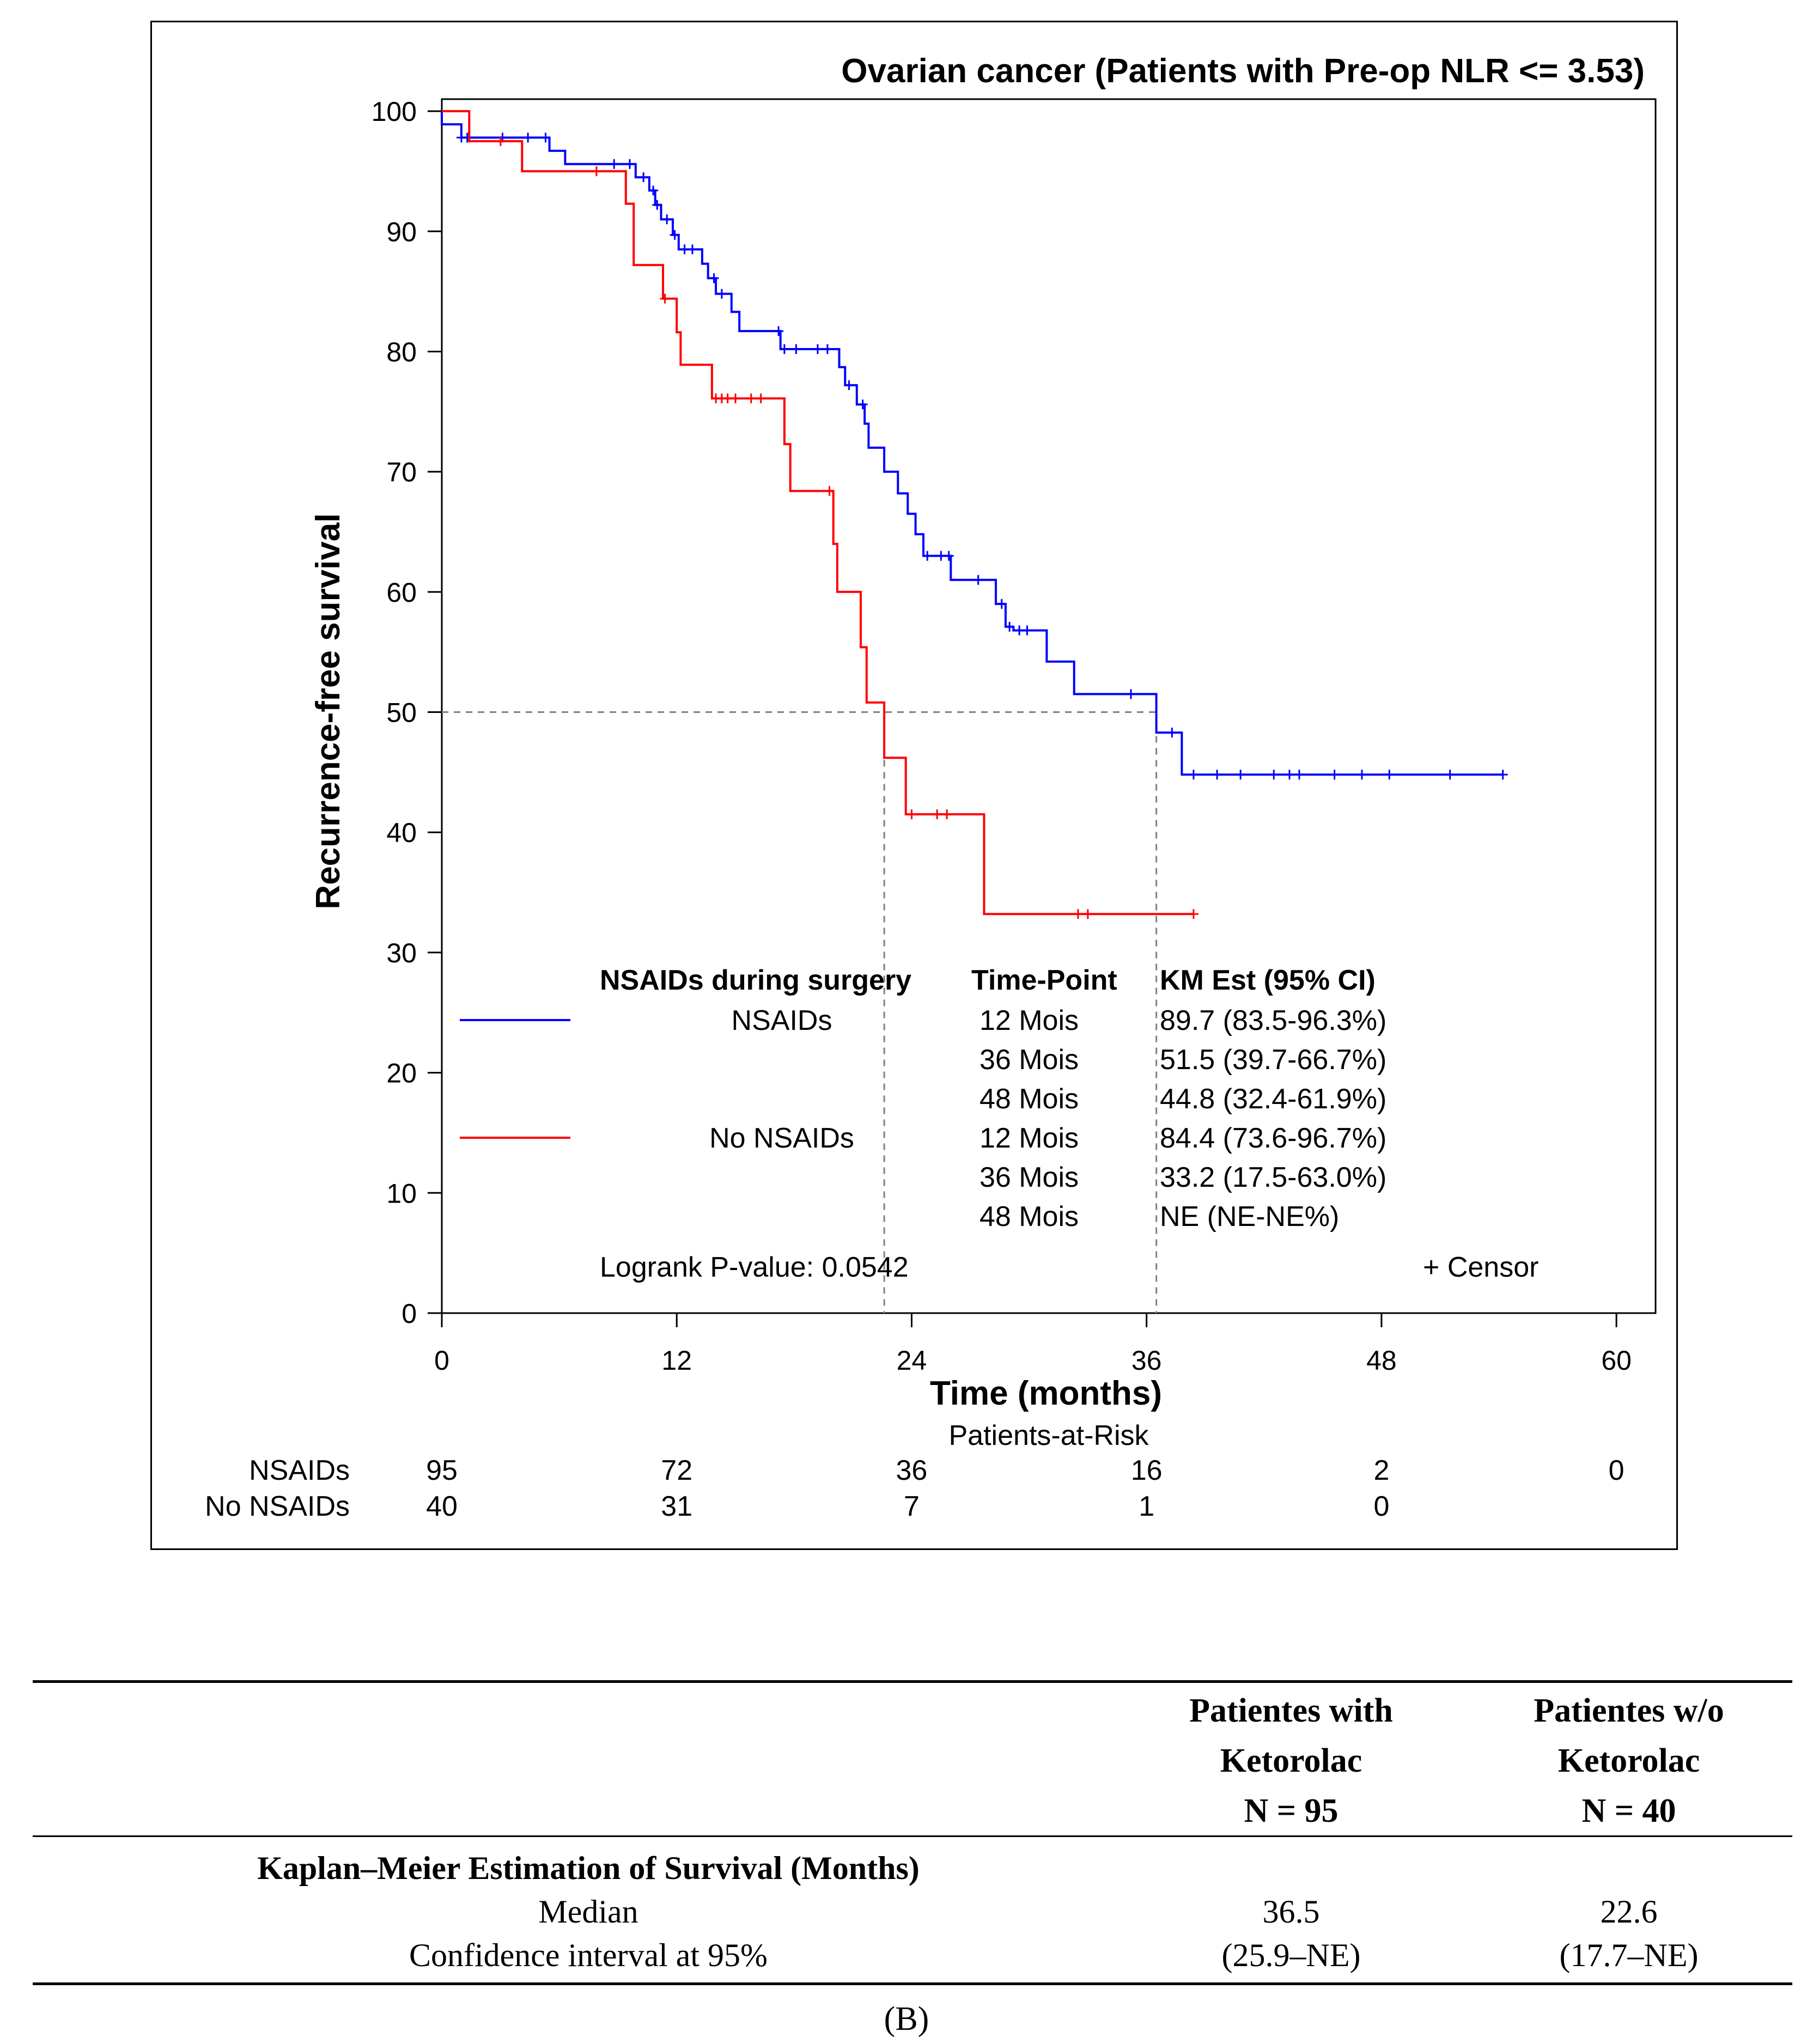  What do you see at coordinates (1629, 1912) in the screenshot?
I see `median-without-ketorolac: 22.6` at bounding box center [1629, 1912].